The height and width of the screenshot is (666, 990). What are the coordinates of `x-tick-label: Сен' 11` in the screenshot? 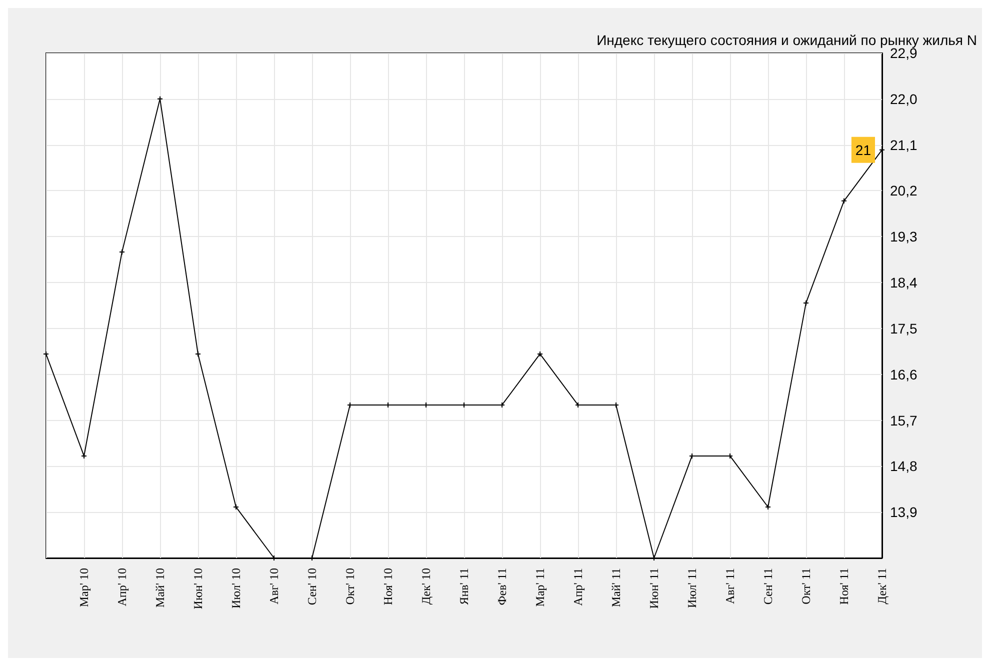 It's located at (768, 586).